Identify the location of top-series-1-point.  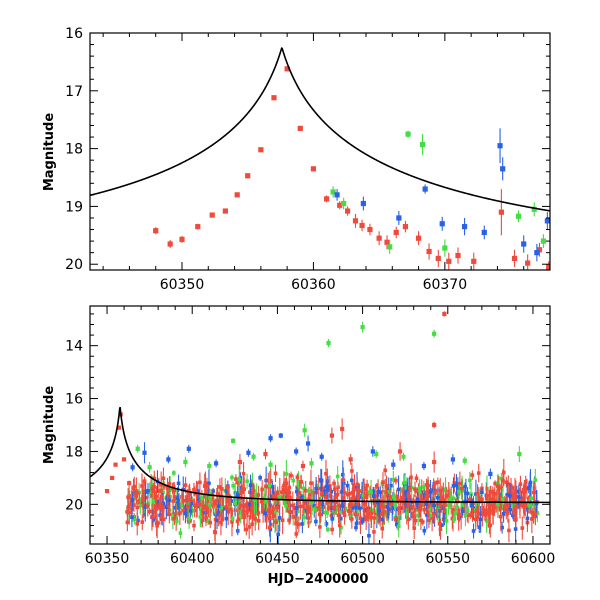
(422, 144).